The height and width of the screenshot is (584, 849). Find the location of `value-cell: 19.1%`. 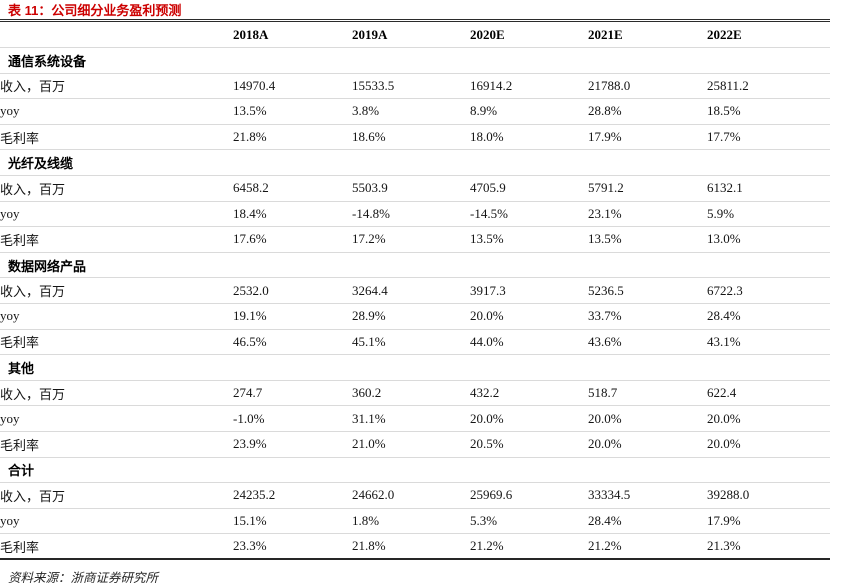

value-cell: 19.1% is located at coordinates (292, 316).